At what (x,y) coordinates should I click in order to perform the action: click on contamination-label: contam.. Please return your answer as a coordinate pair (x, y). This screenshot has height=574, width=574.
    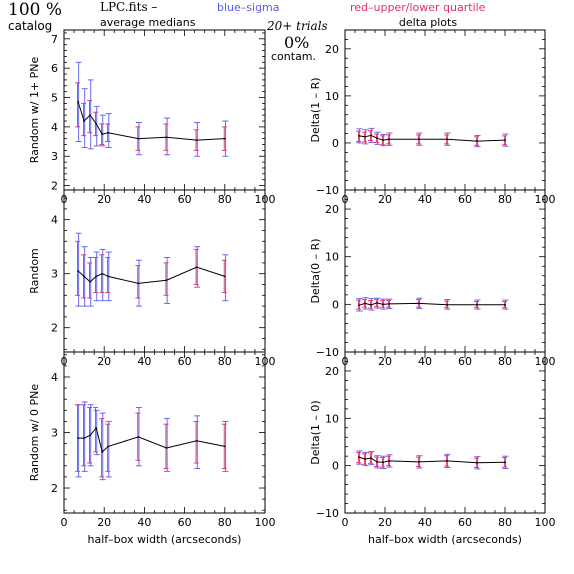
    Looking at the image, I should click on (293, 56).